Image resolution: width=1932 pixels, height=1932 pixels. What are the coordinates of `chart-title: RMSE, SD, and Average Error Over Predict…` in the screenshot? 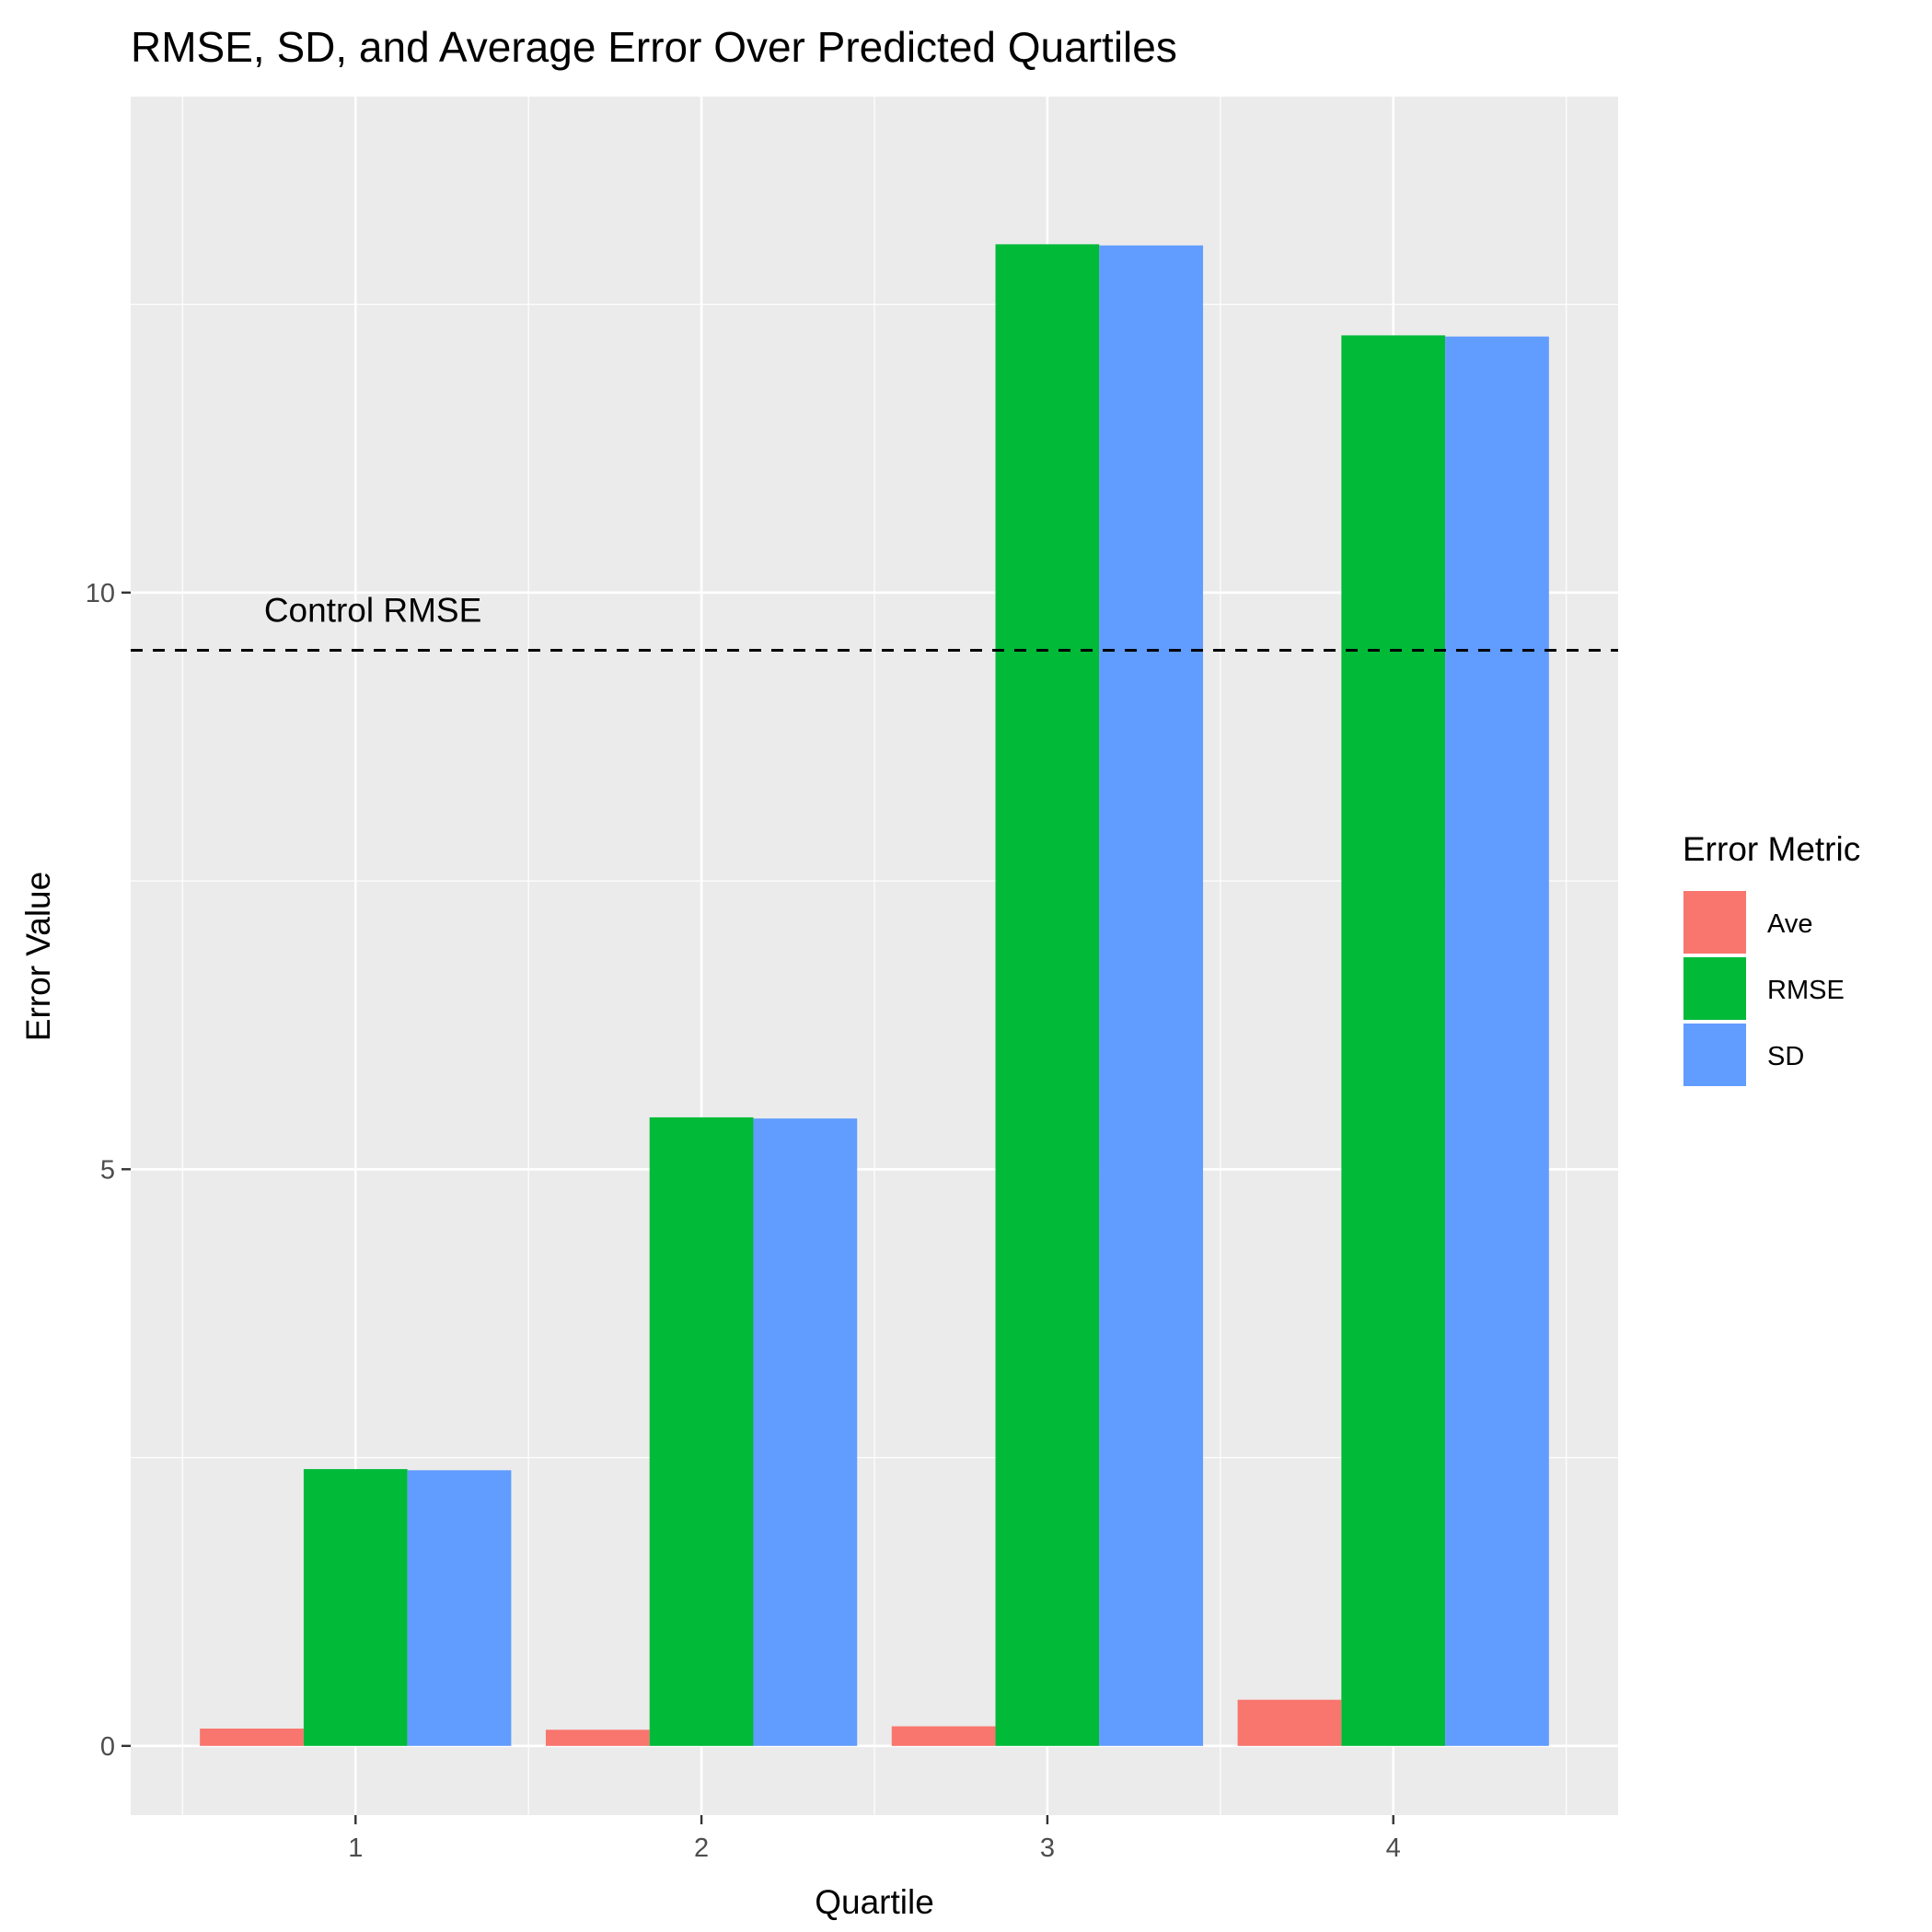 It's located at (654, 47).